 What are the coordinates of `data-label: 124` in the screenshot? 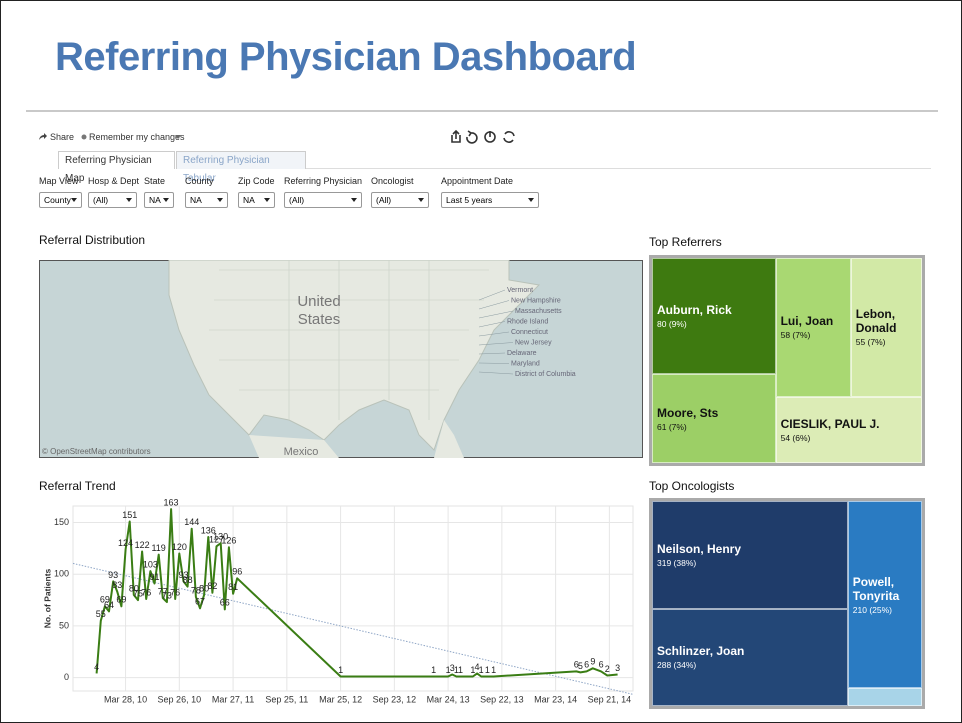 It's located at (125, 543).